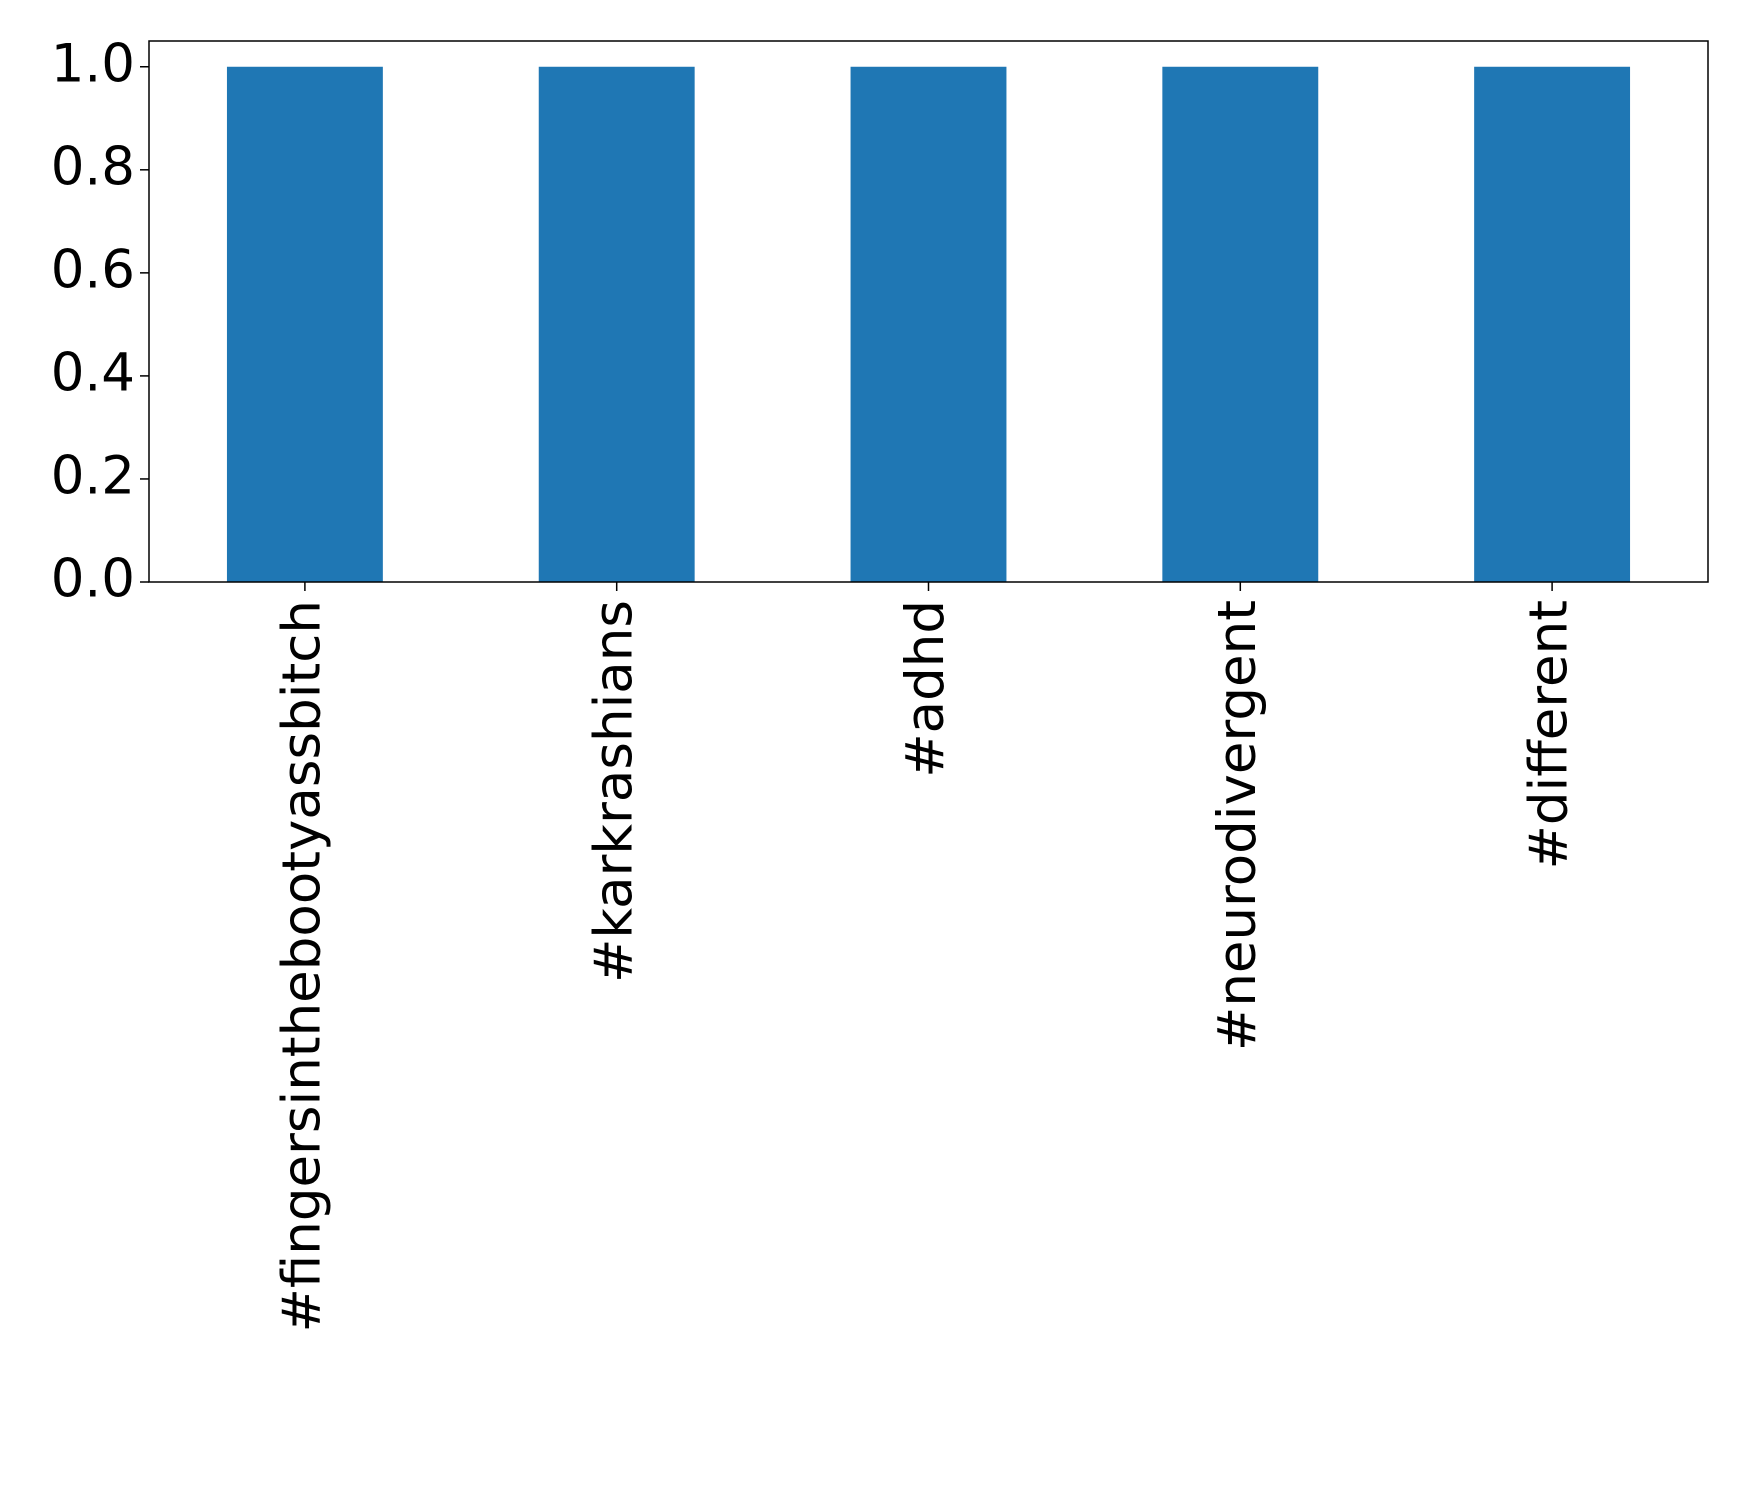 Image resolution: width=1739 pixels, height=1492 pixels. Describe the element at coordinates (93, 373) in the screenshot. I see `y-tick-label: 0.4` at that location.